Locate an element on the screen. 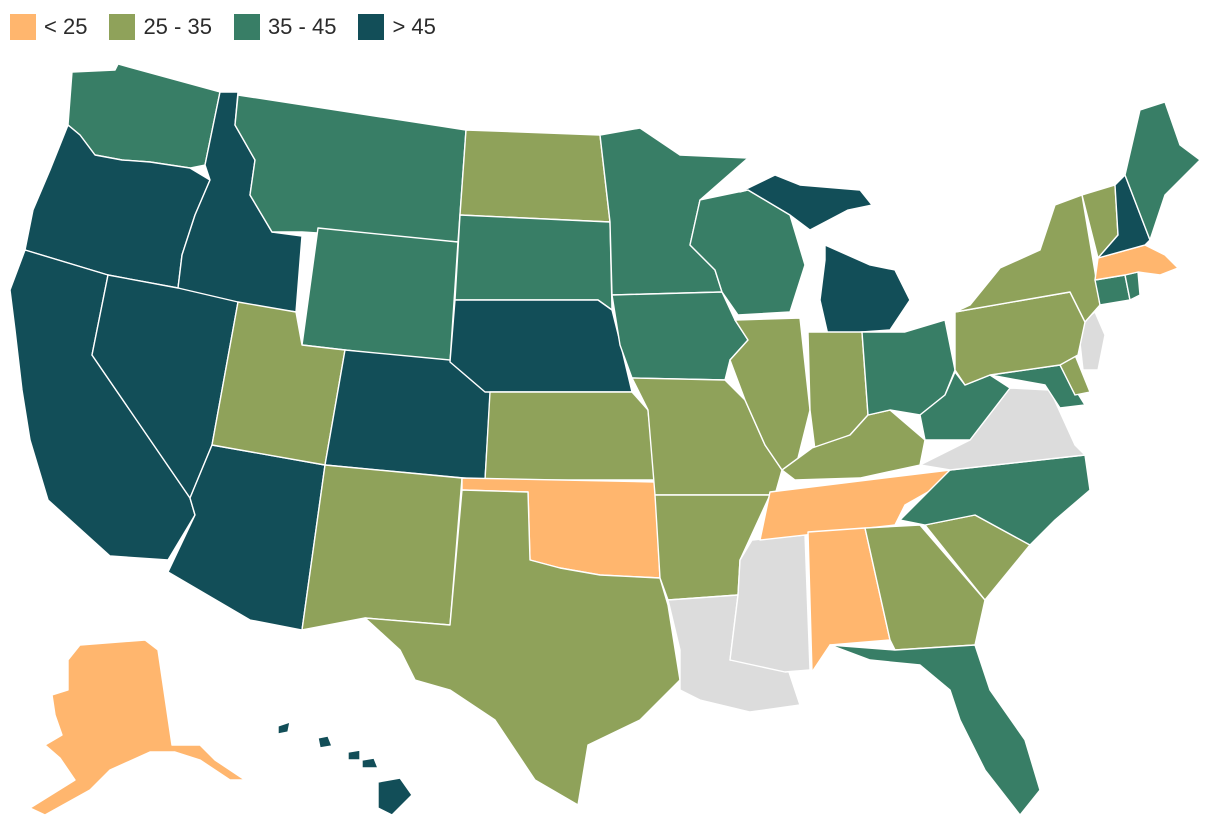  state-ny is located at coordinates (1027, 258).